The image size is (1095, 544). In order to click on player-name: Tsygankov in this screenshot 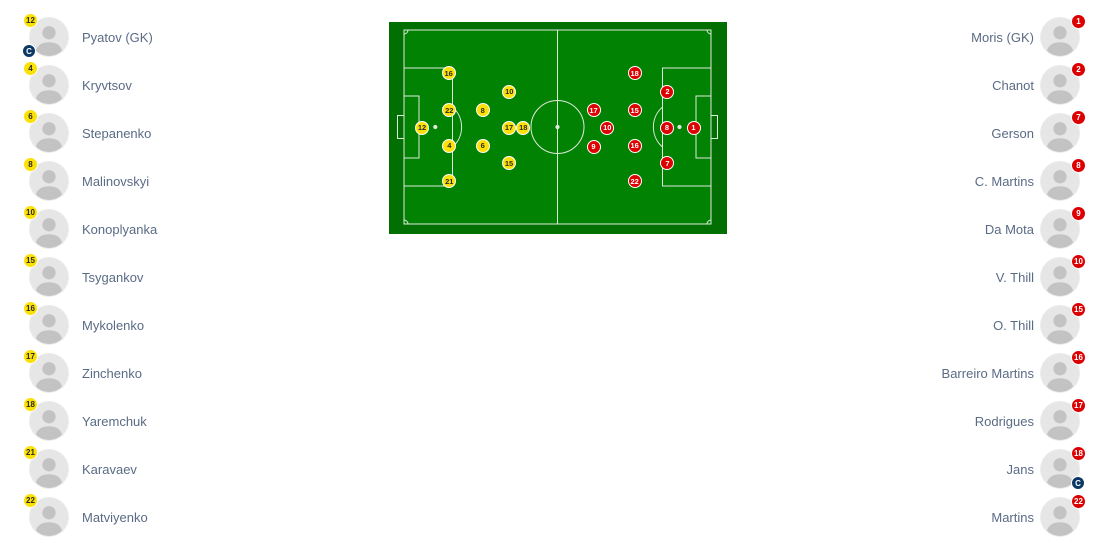, I will do `click(113, 277)`.